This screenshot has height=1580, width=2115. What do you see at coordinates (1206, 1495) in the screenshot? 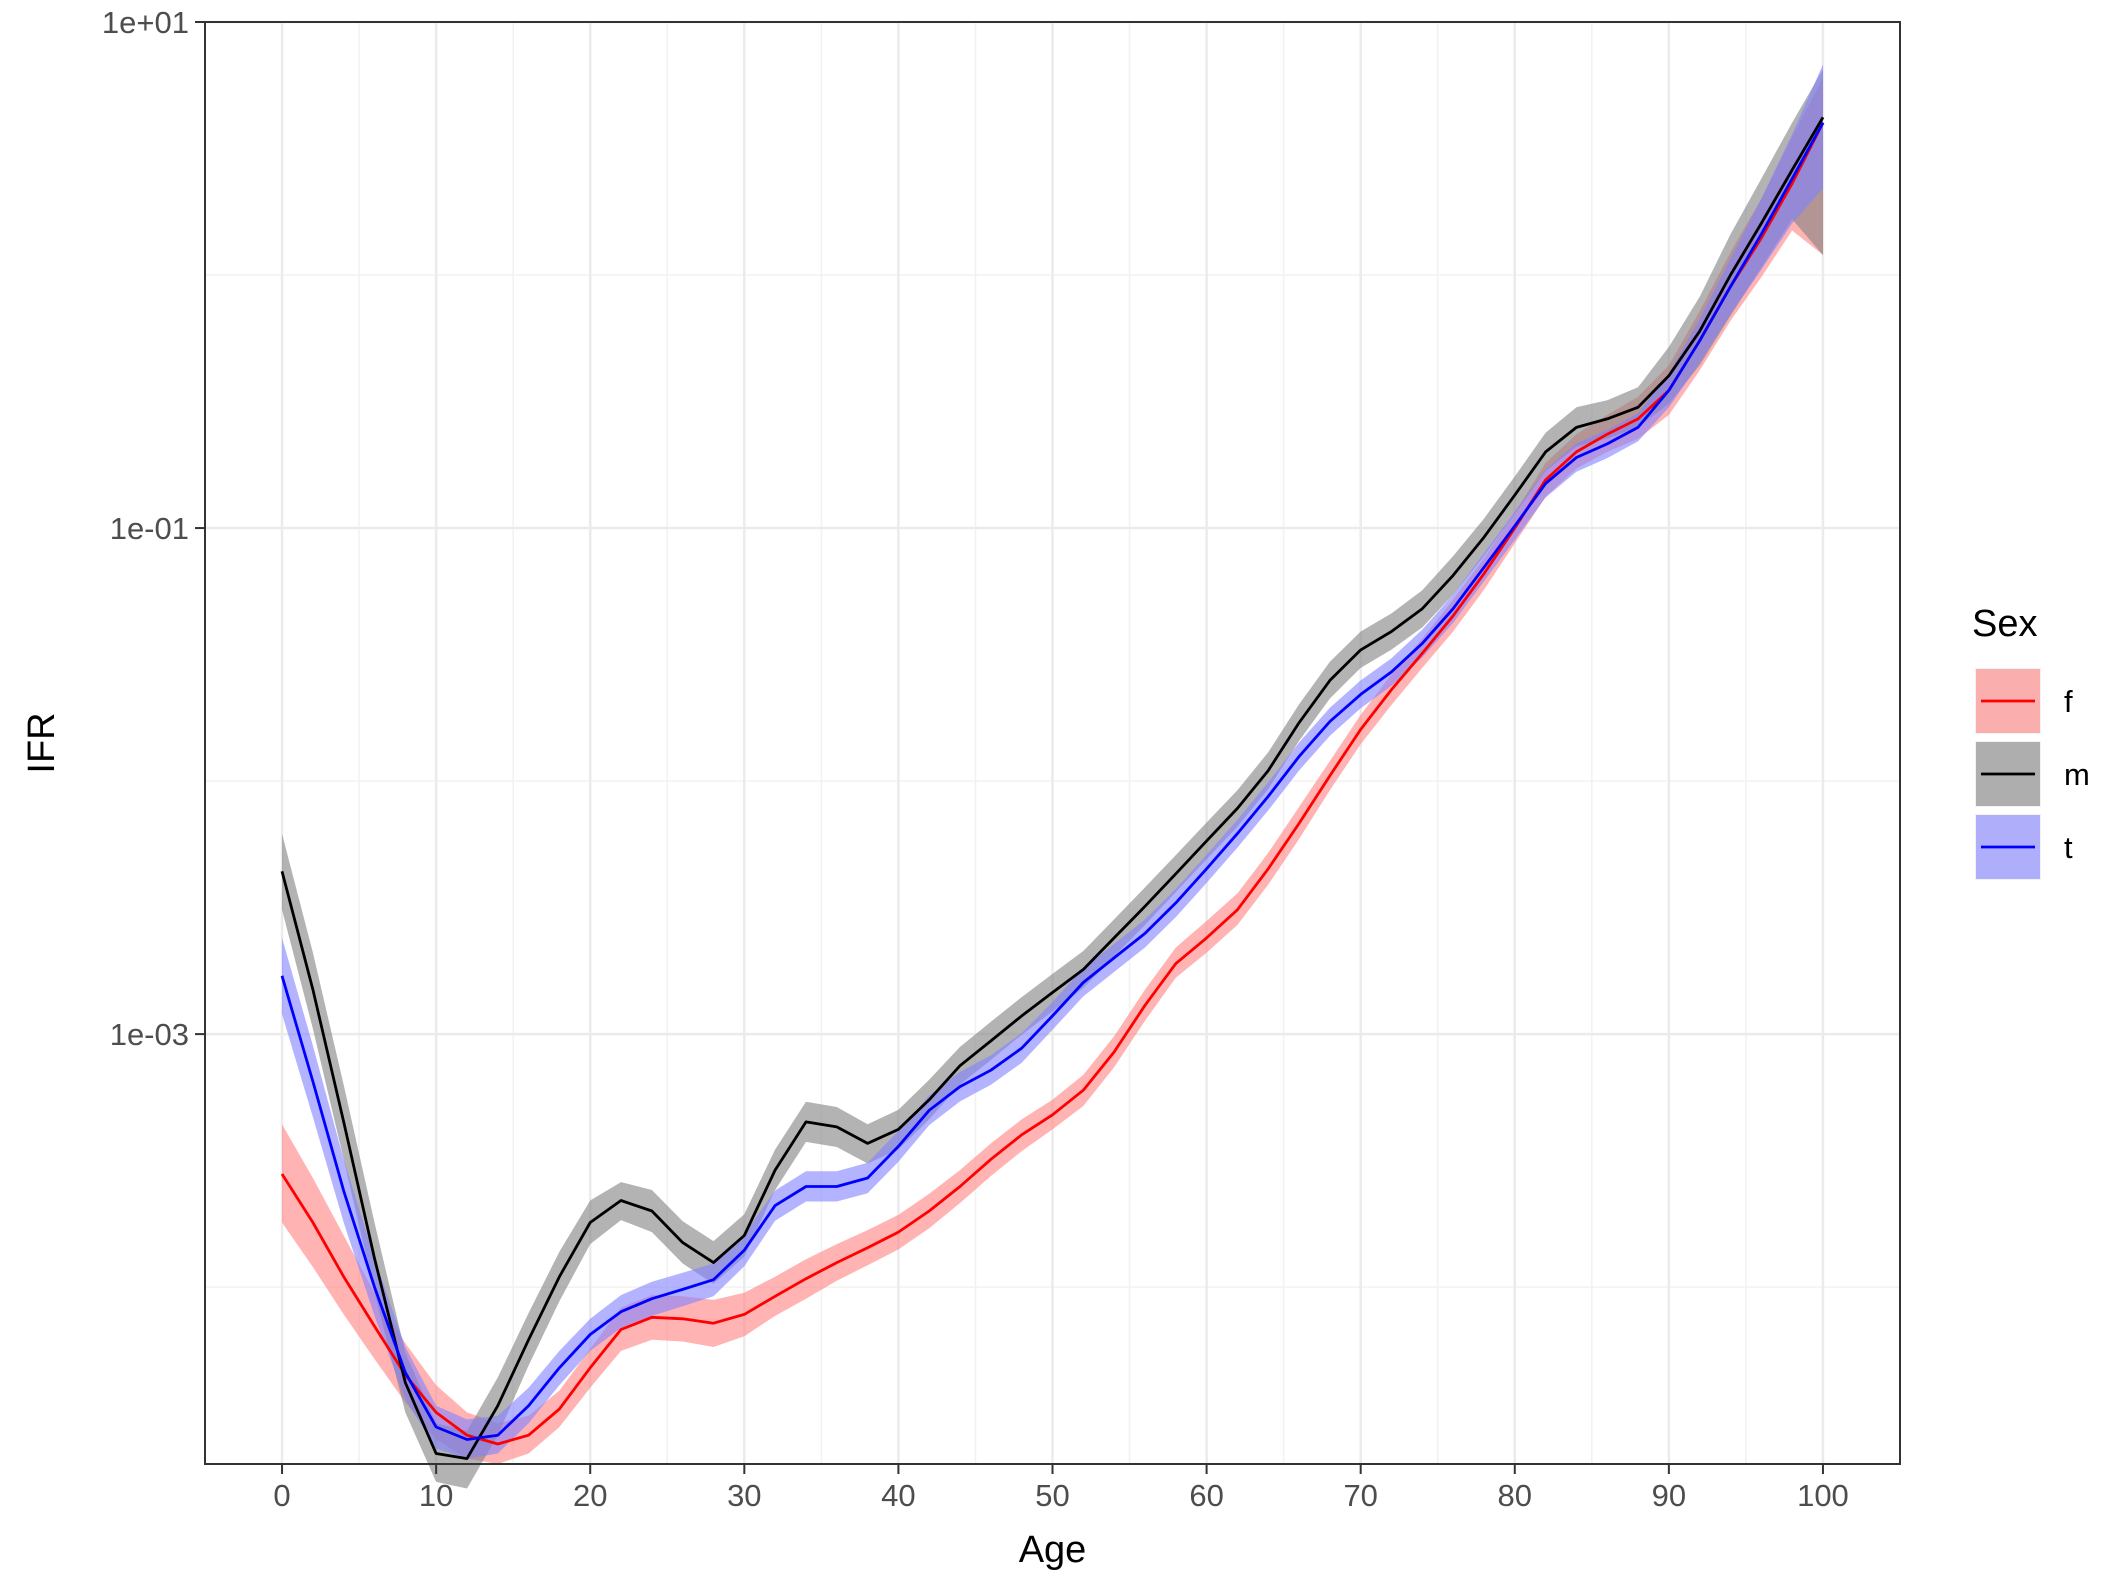
I see `x-tick-label: 60` at bounding box center [1206, 1495].